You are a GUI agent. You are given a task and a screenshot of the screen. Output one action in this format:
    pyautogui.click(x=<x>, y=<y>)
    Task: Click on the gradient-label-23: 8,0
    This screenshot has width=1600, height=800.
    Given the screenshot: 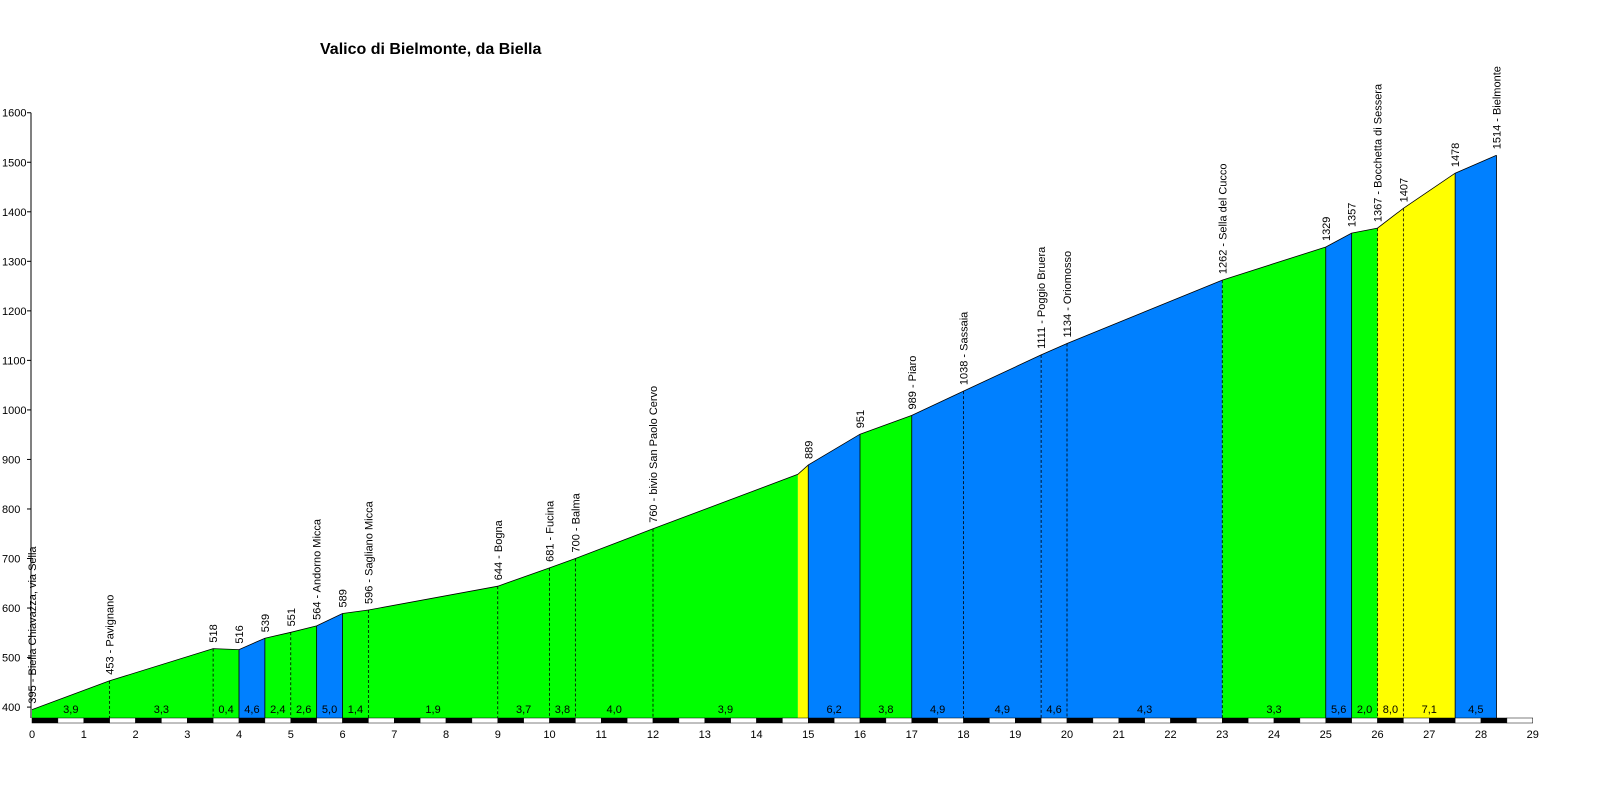 What is the action you would take?
    pyautogui.click(x=1390, y=710)
    